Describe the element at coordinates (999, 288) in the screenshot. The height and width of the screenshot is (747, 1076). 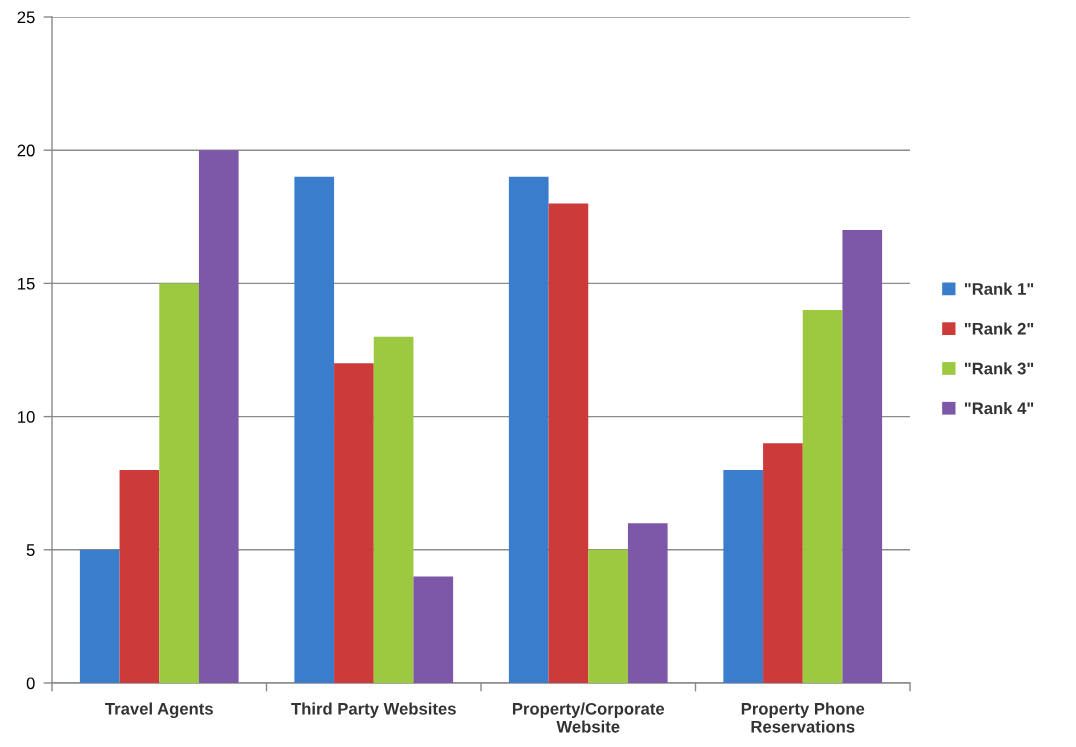
I see `legend-label: "Rank 1"` at that location.